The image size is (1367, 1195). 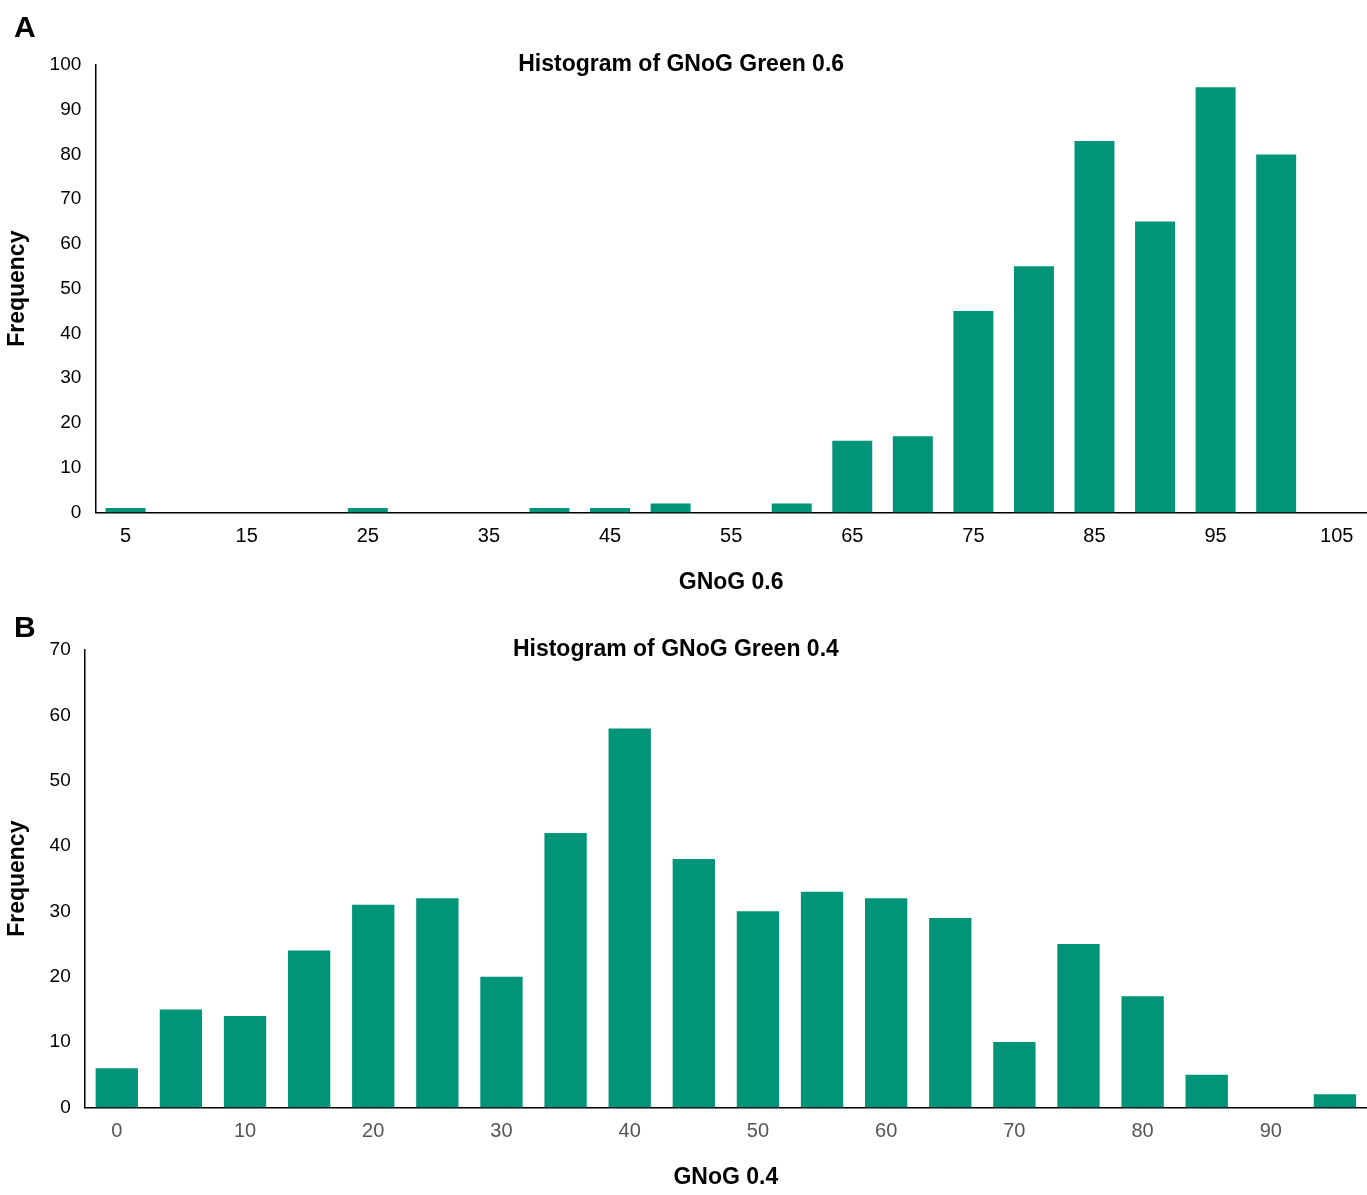 What do you see at coordinates (1337, 534) in the screenshot?
I see `x-tick-label: 105` at bounding box center [1337, 534].